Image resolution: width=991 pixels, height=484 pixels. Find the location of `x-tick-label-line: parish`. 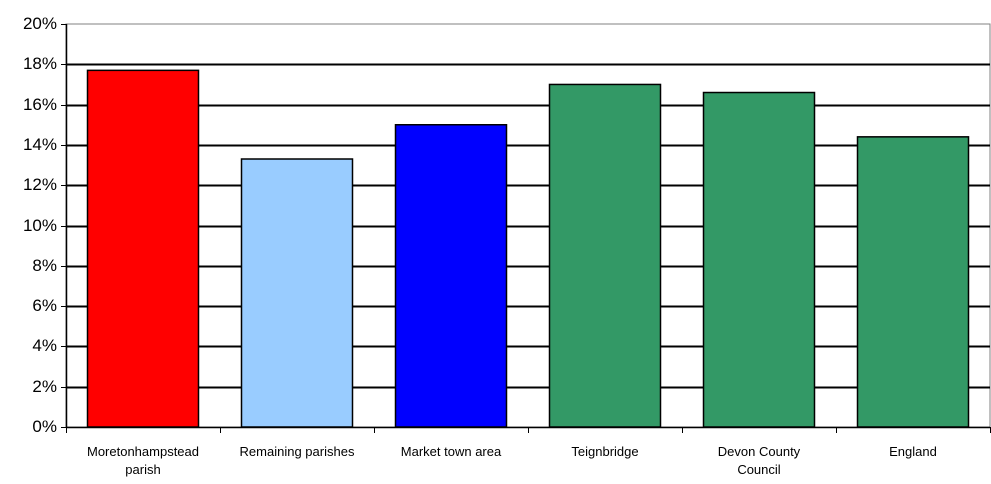

x-tick-label-line: parish is located at coordinates (142, 469).